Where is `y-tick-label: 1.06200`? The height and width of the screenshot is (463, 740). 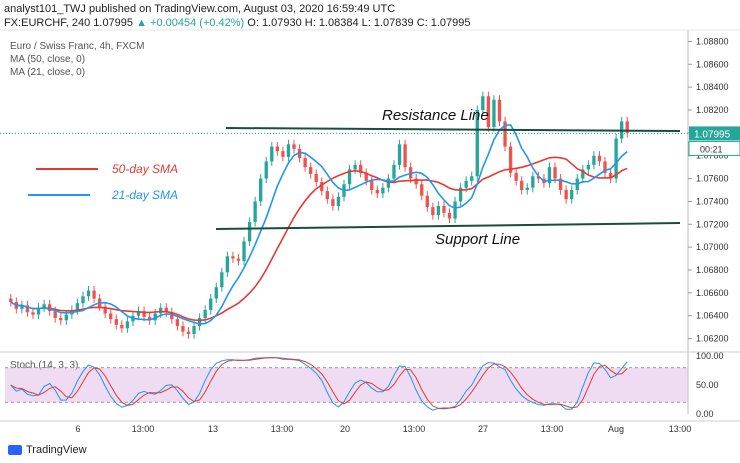 y-tick-label: 1.06200 is located at coordinates (712, 339).